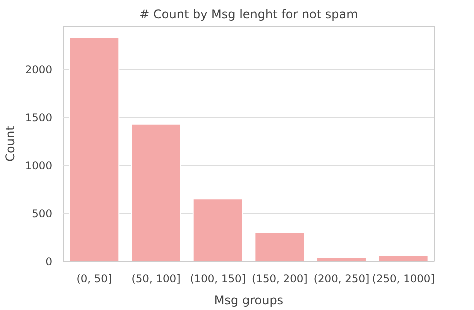  What do you see at coordinates (49, 262) in the screenshot?
I see `y-tick-label: 0` at bounding box center [49, 262].